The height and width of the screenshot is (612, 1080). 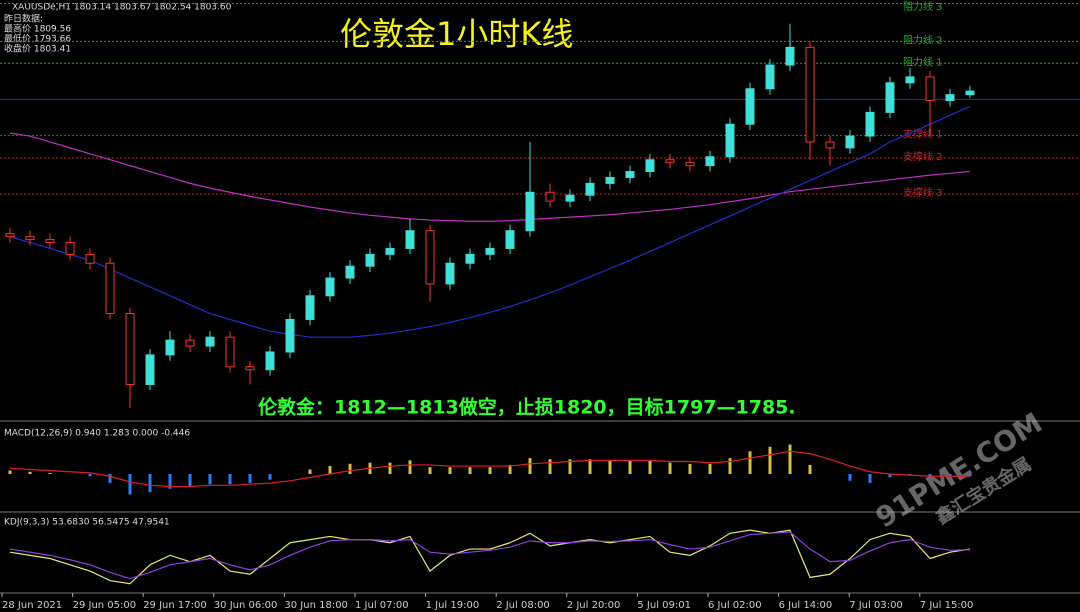 What do you see at coordinates (87, 523) in the screenshot?
I see `kdj-header: KDJ(9,3,3) 53.6830 56.5475 47.9541` at bounding box center [87, 523].